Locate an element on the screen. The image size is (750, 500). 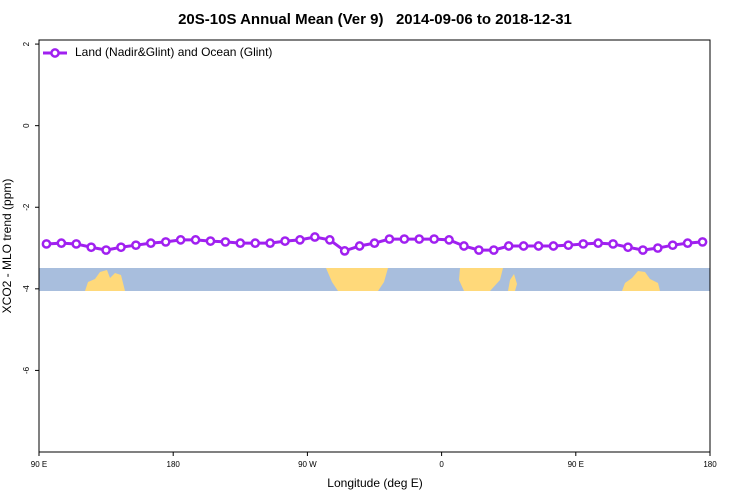
x-axis-label: Longitude (deg E) is located at coordinates (374, 483).